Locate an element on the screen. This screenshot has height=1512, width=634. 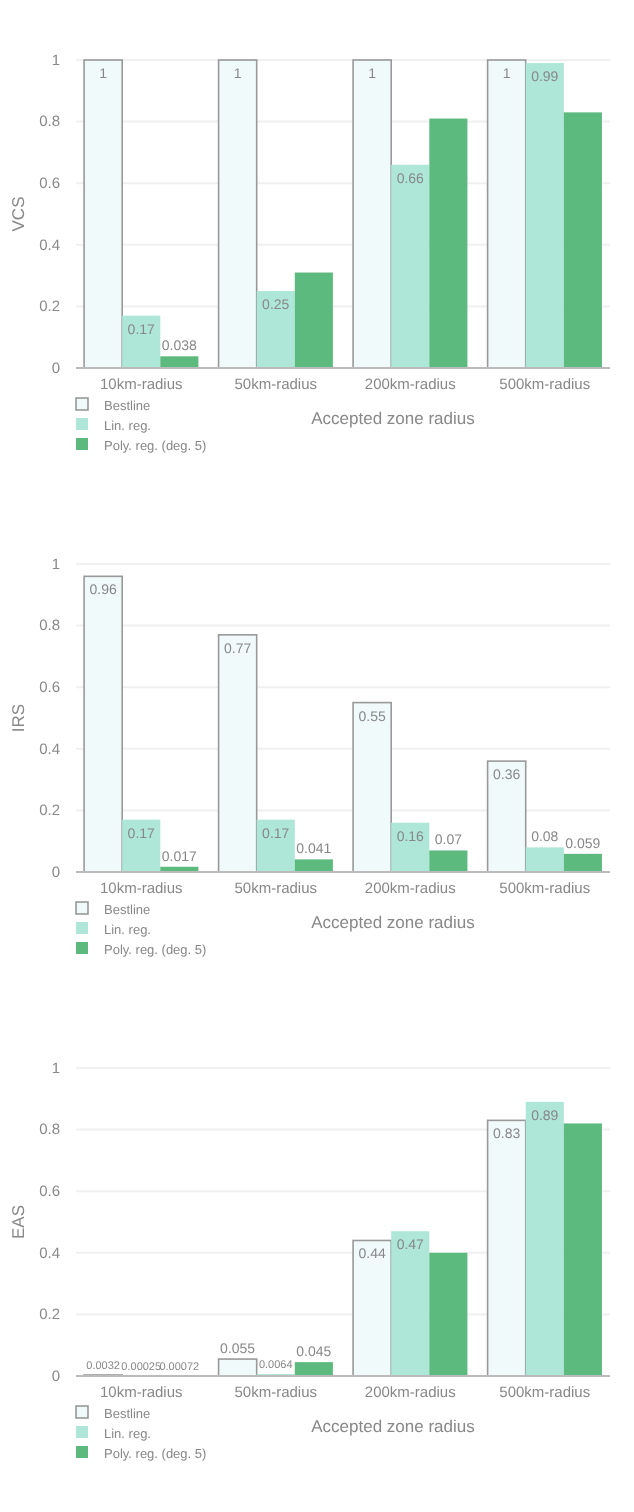
y-axis-title: VCS is located at coordinates (18, 213).